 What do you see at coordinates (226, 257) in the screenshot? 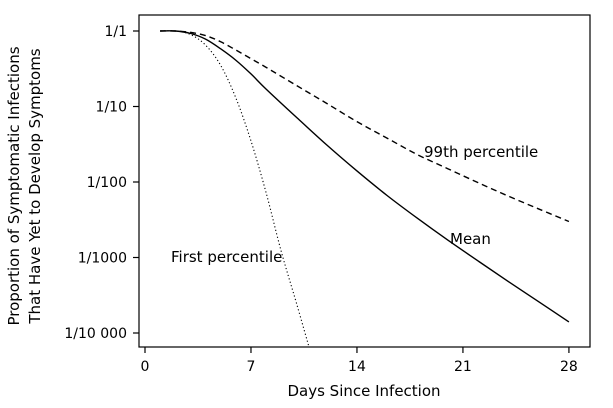
I see `series-label-first-percentile: First percentile` at bounding box center [226, 257].